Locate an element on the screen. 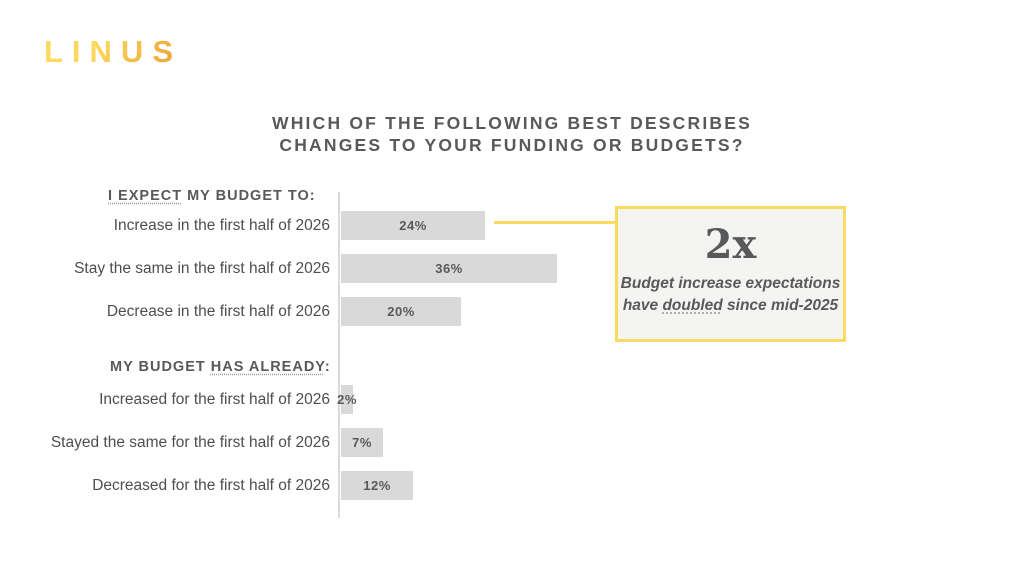 Image resolution: width=1024 pixels, height=576 pixels. bar-increased-already: 2% is located at coordinates (346, 399).